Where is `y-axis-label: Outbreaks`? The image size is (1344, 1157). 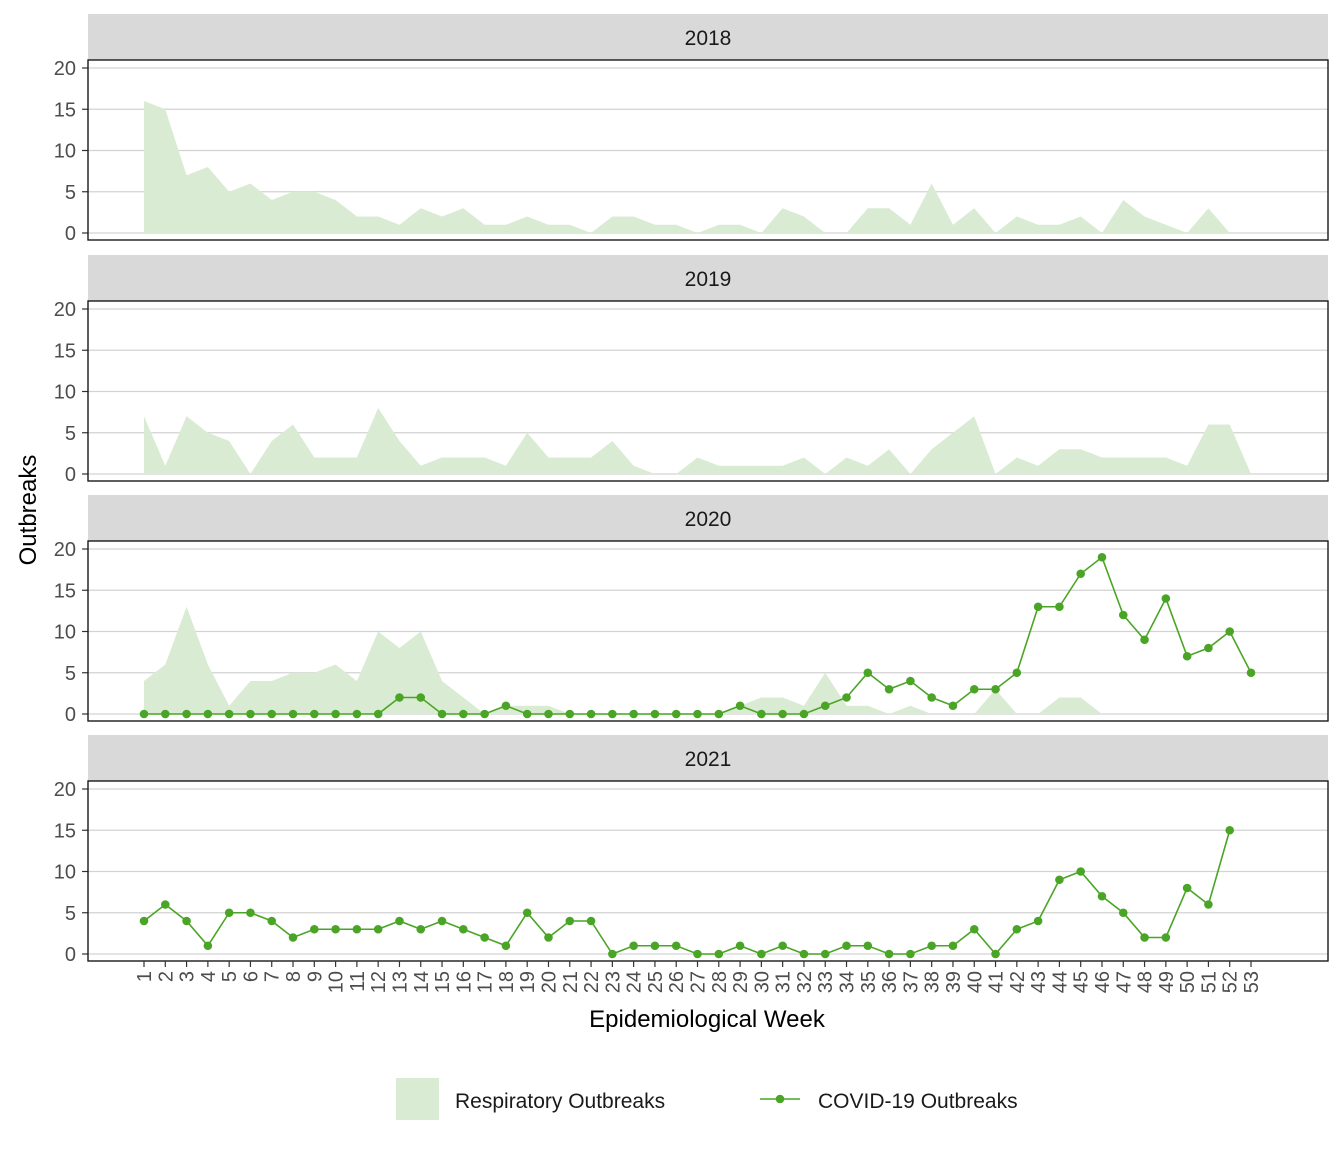
y-axis-label: Outbreaks is located at coordinates (28, 510).